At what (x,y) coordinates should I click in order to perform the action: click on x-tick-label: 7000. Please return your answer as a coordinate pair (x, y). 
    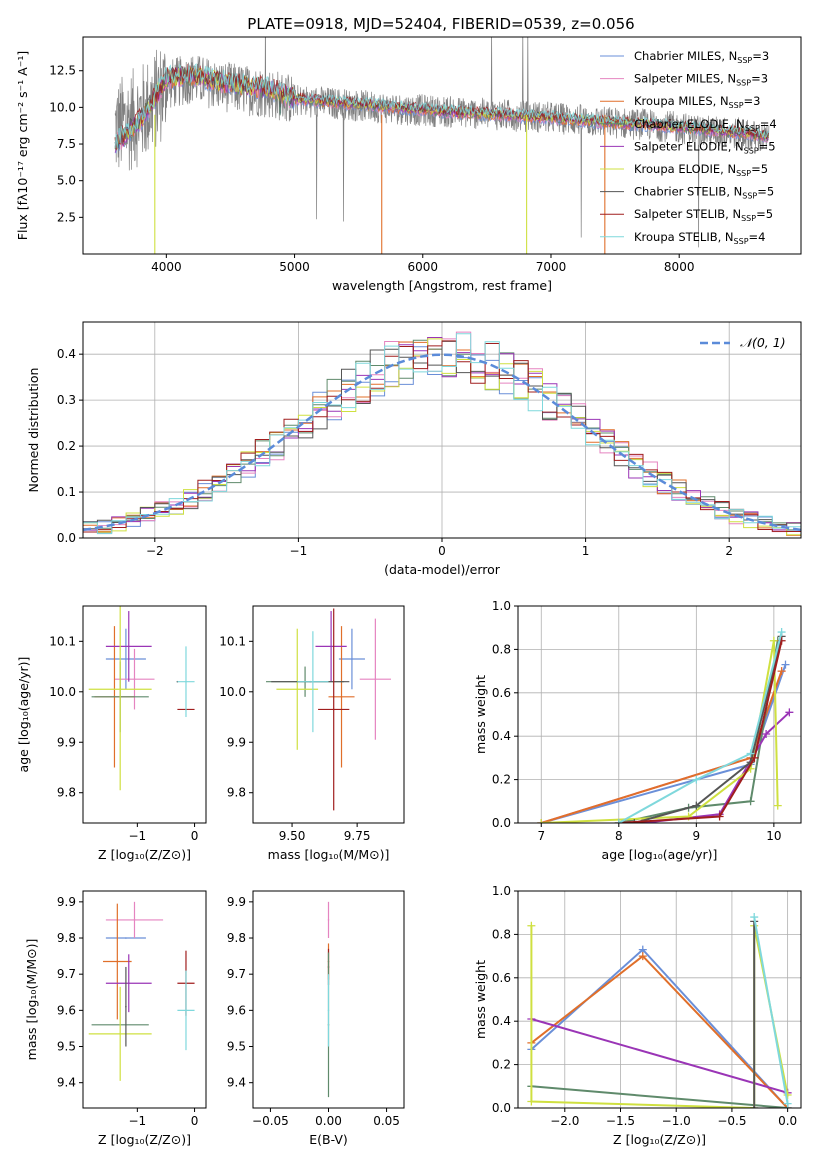
    Looking at the image, I should click on (551, 267).